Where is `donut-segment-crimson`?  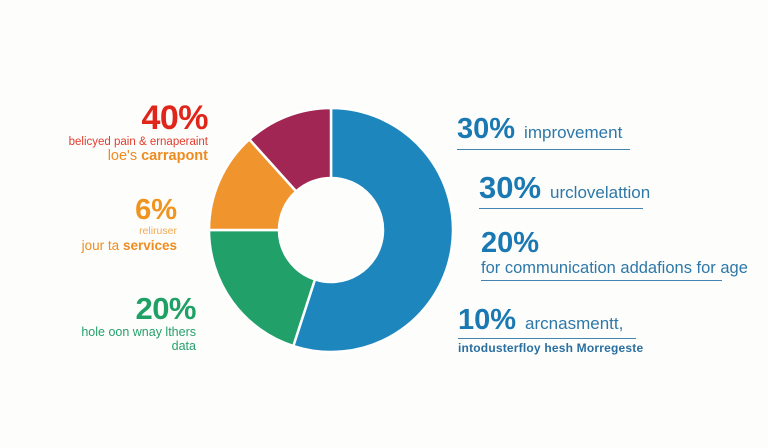
donut-segment-crimson is located at coordinates (290, 149).